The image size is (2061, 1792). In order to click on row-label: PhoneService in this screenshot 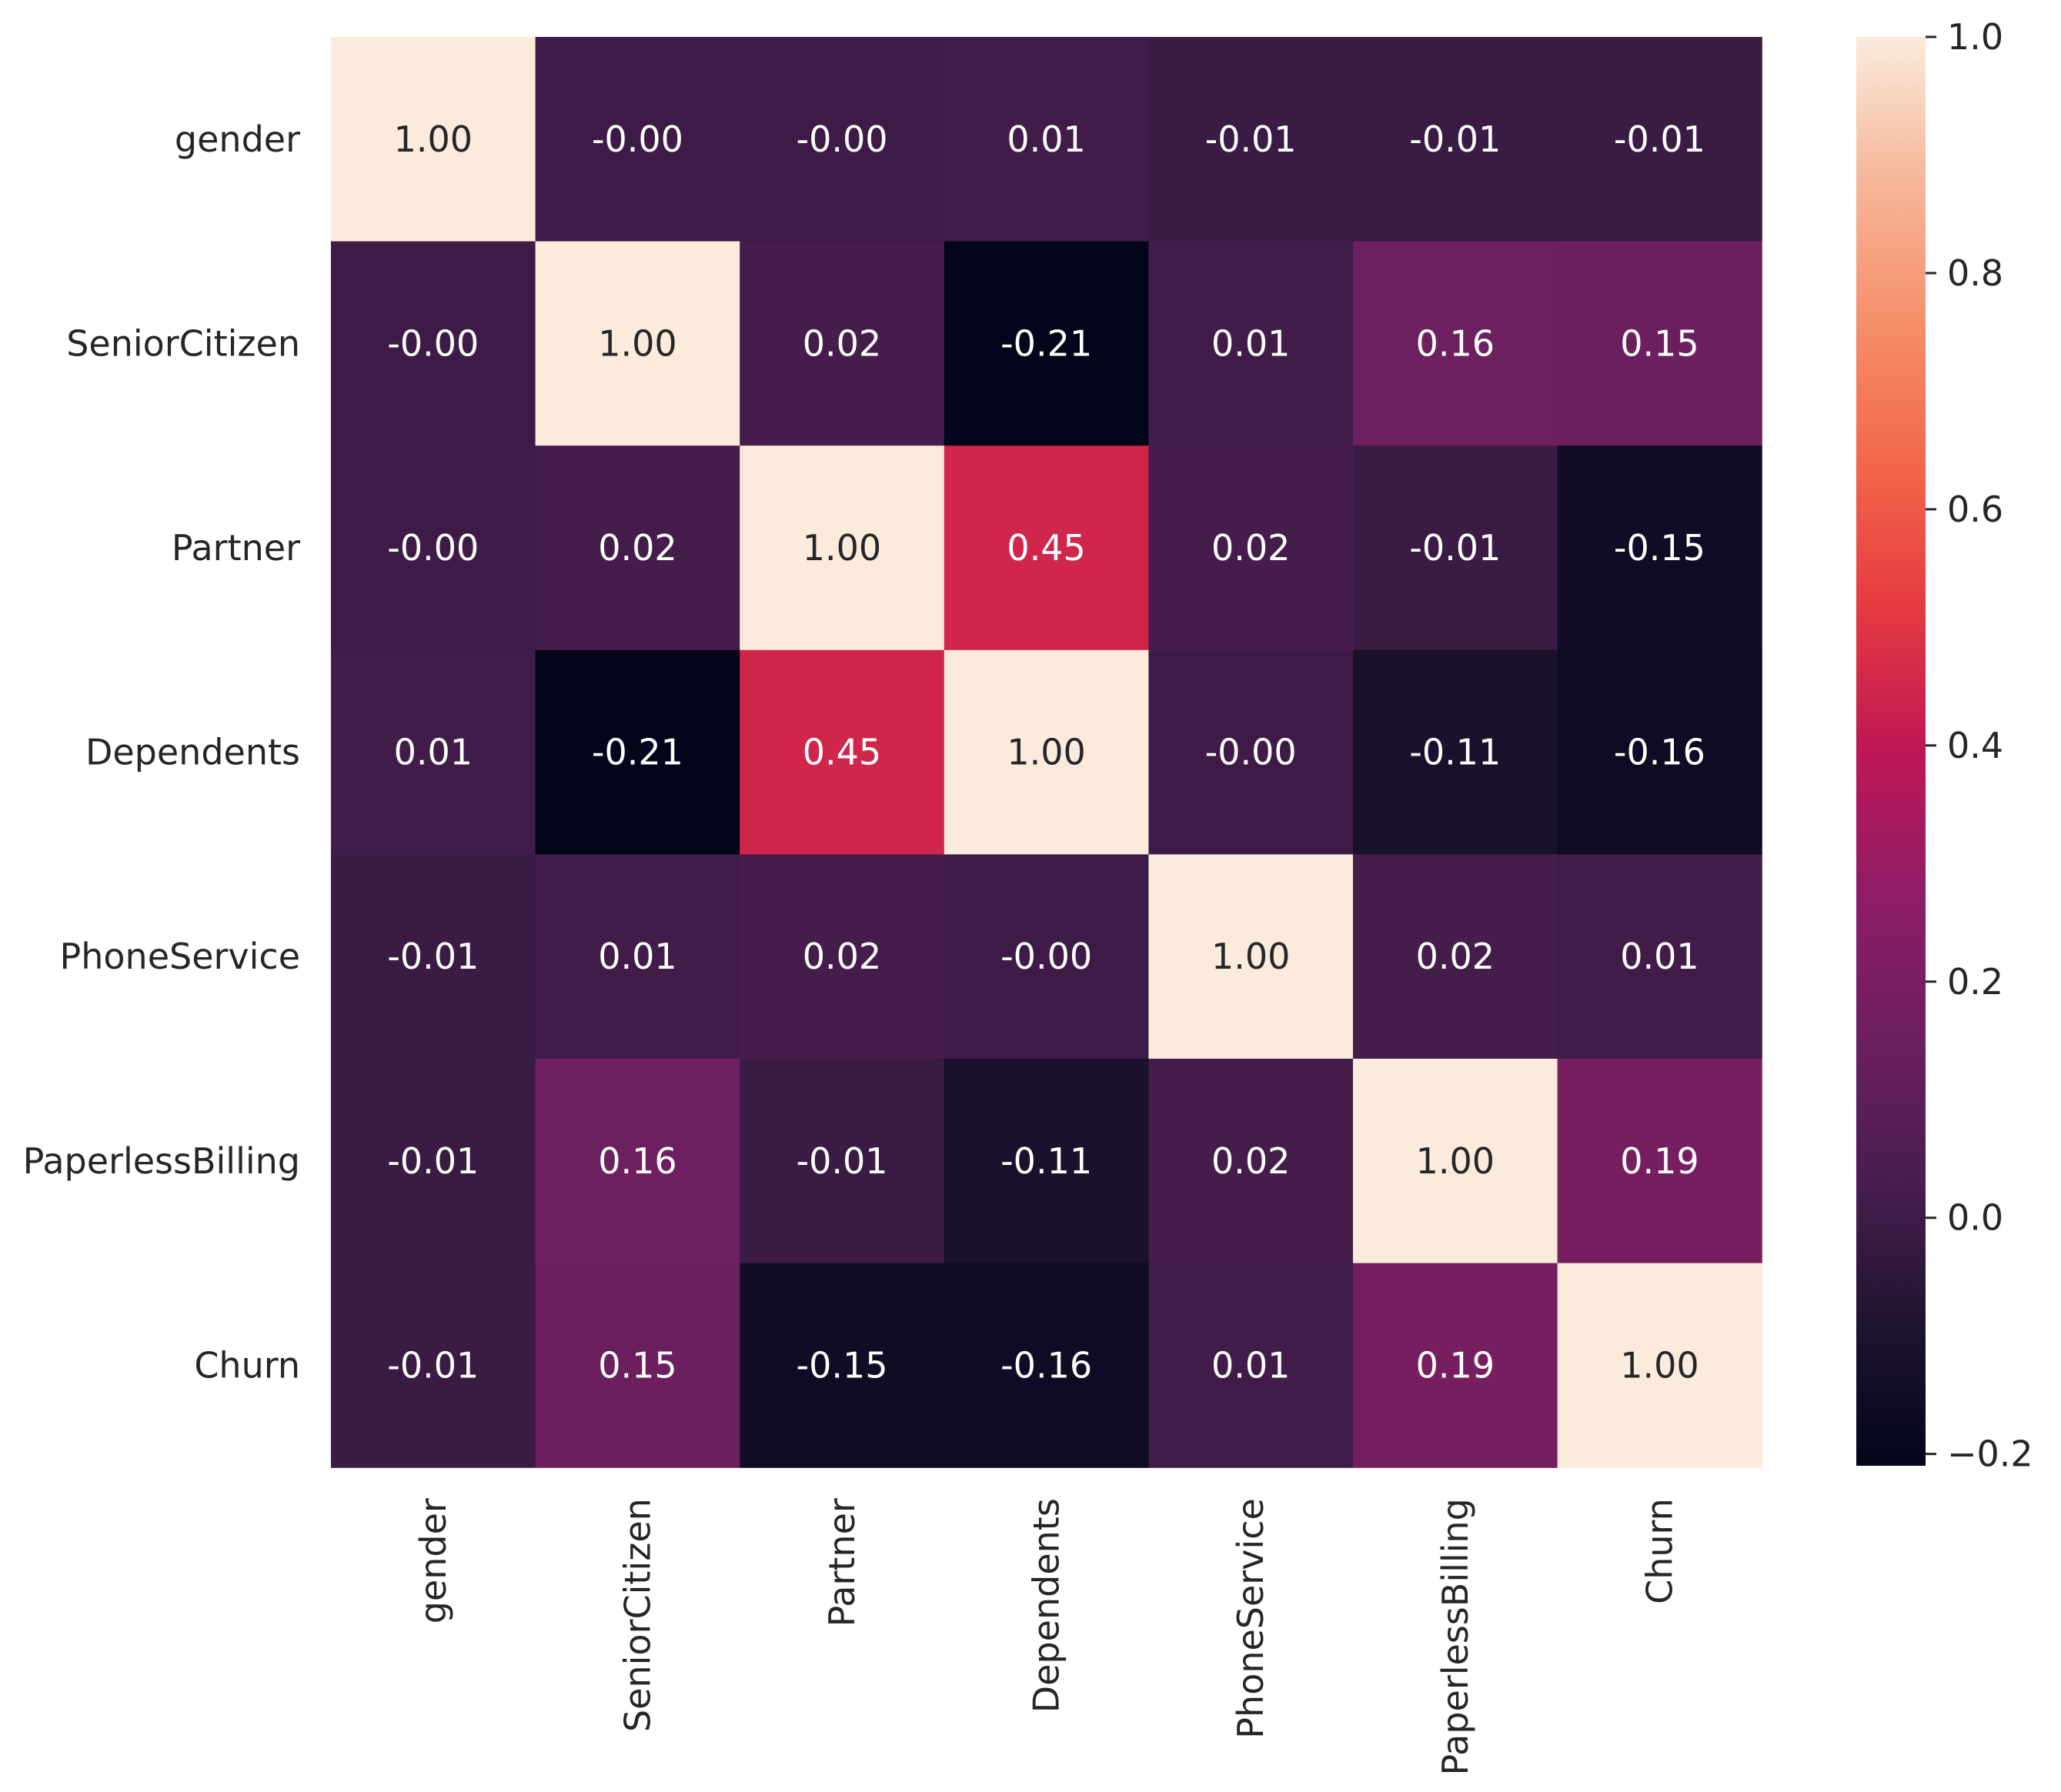, I will do `click(181, 957)`.